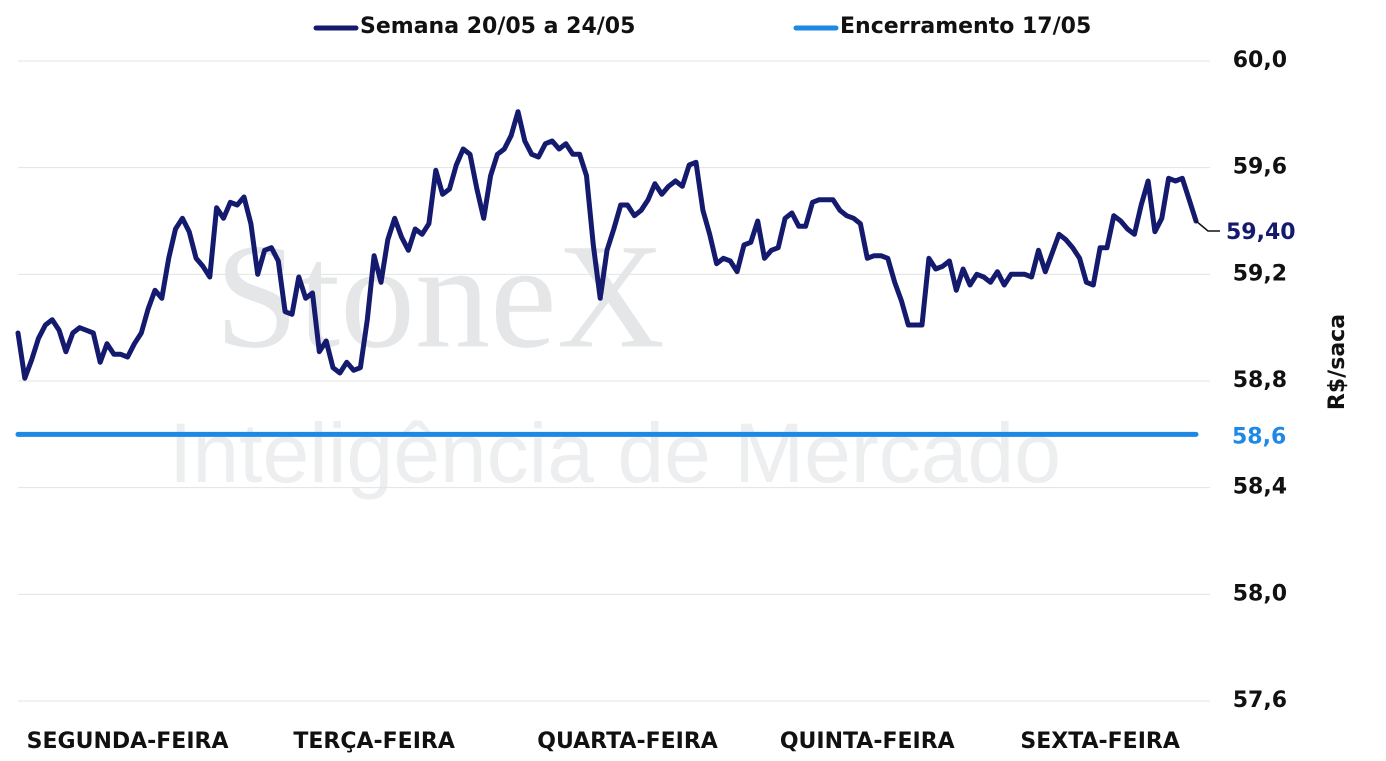 This screenshot has height=761, width=1386. I want to click on end-value-label: 59,40, so click(1261, 232).